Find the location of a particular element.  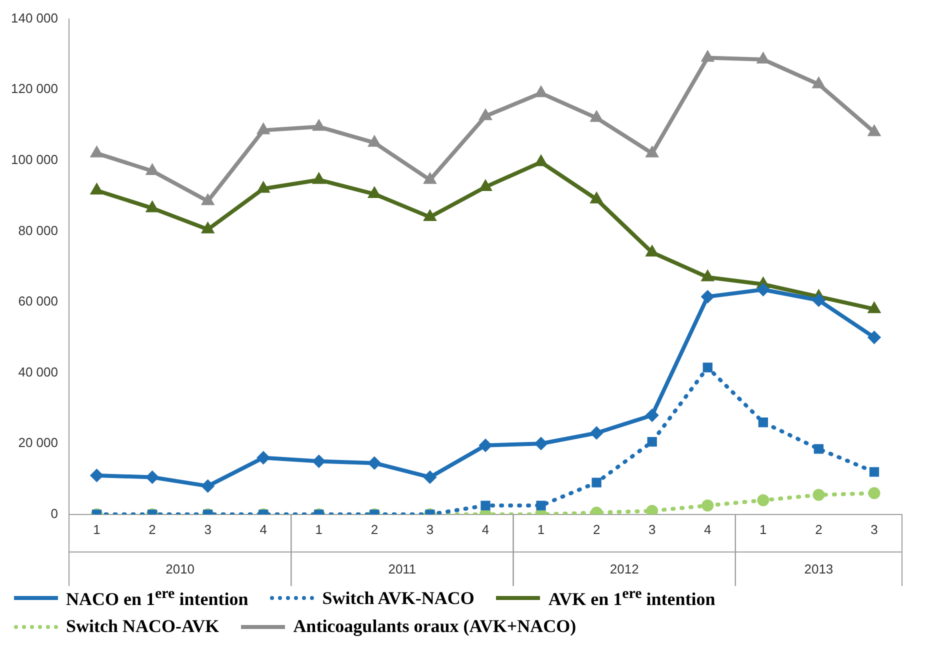

y-tick-label: 120 000 is located at coordinates (34, 88).